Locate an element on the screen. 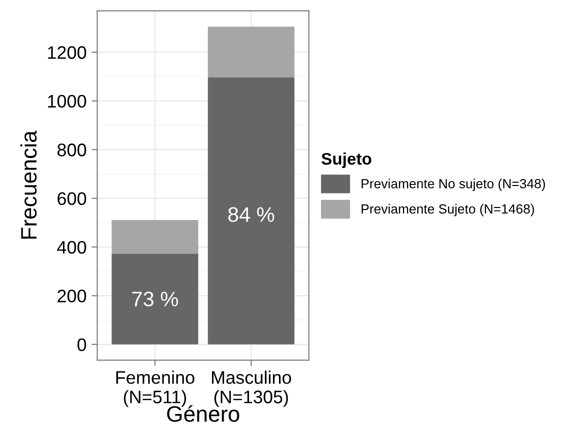 This screenshot has height=434, width=572. y-tick-label: 1000 is located at coordinates (67, 101).